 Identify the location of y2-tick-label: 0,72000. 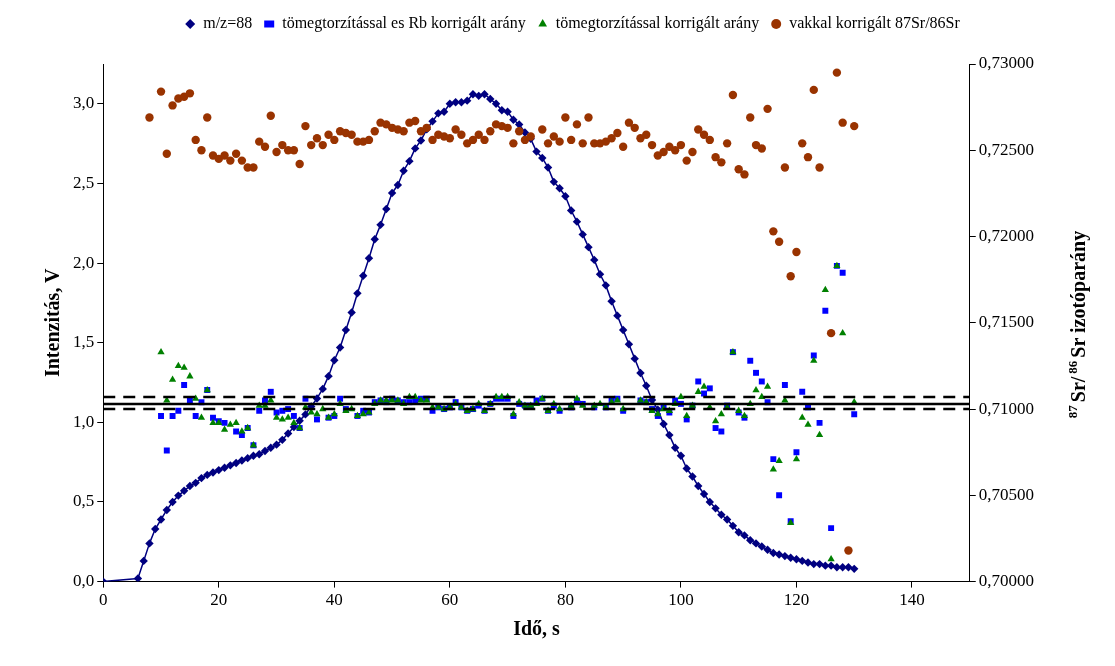
(1006, 235).